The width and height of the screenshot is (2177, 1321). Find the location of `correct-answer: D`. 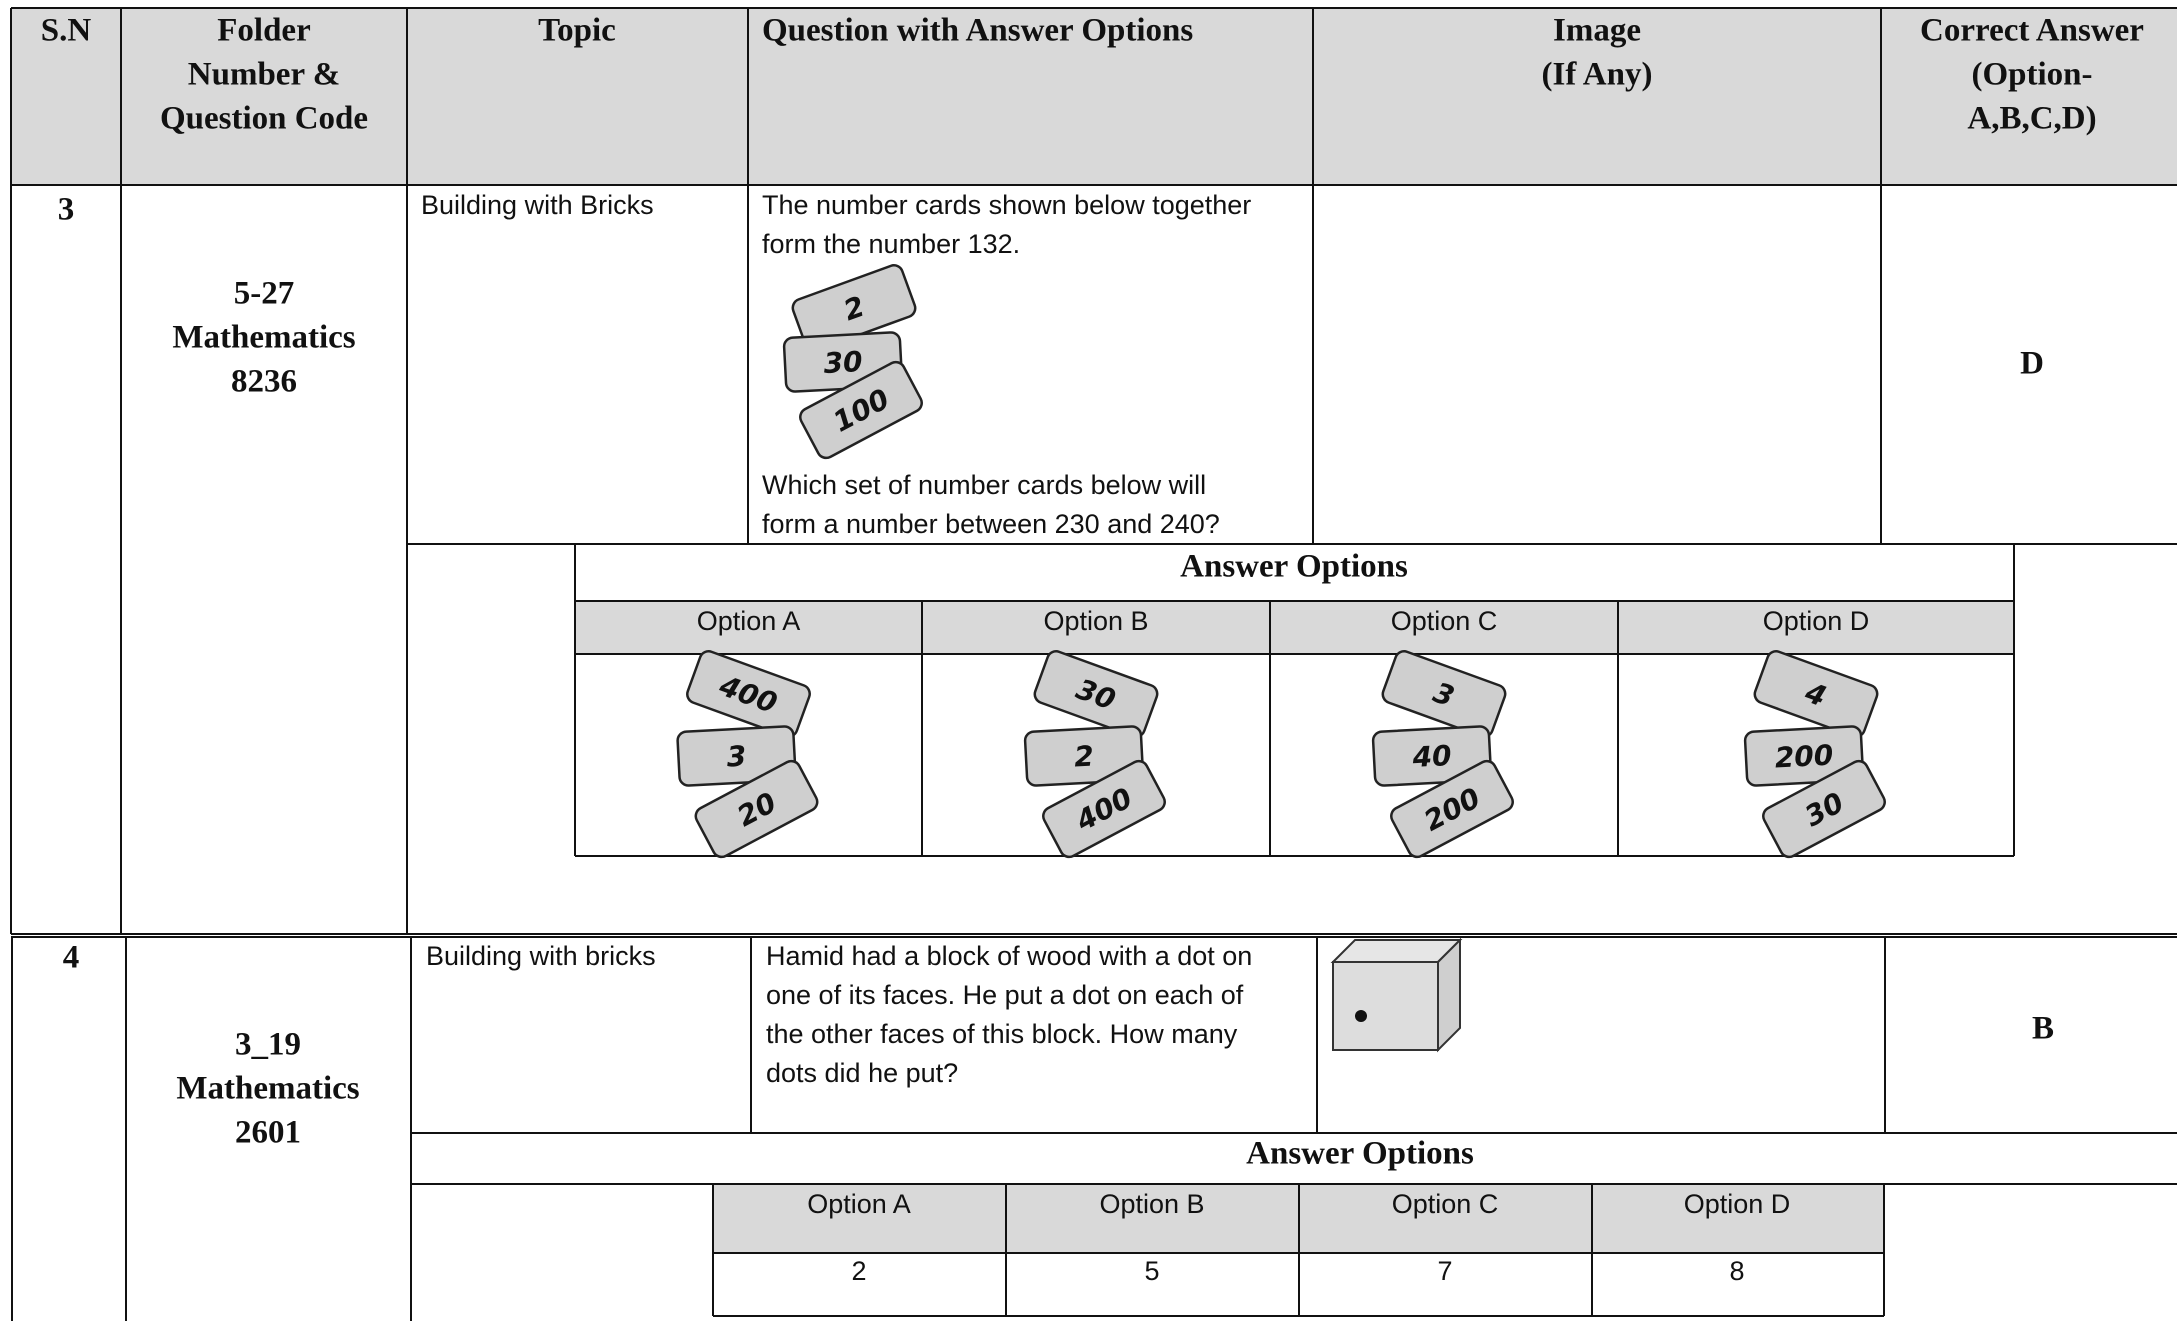

correct-answer: D is located at coordinates (2032, 364).